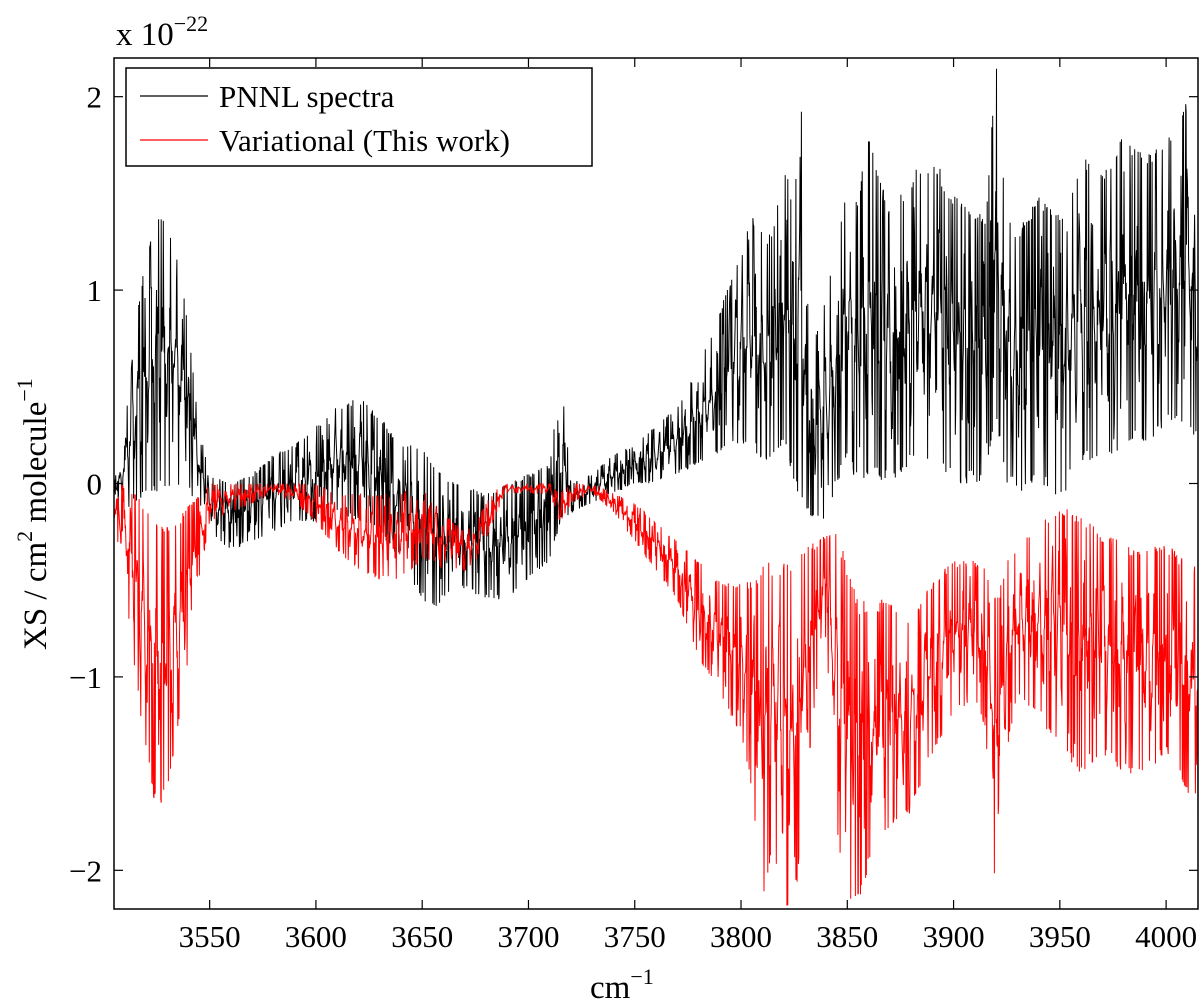 The image size is (1200, 1005). I want to click on y-axis-label: XS / cm2 molecule−1, so click(33, 514).